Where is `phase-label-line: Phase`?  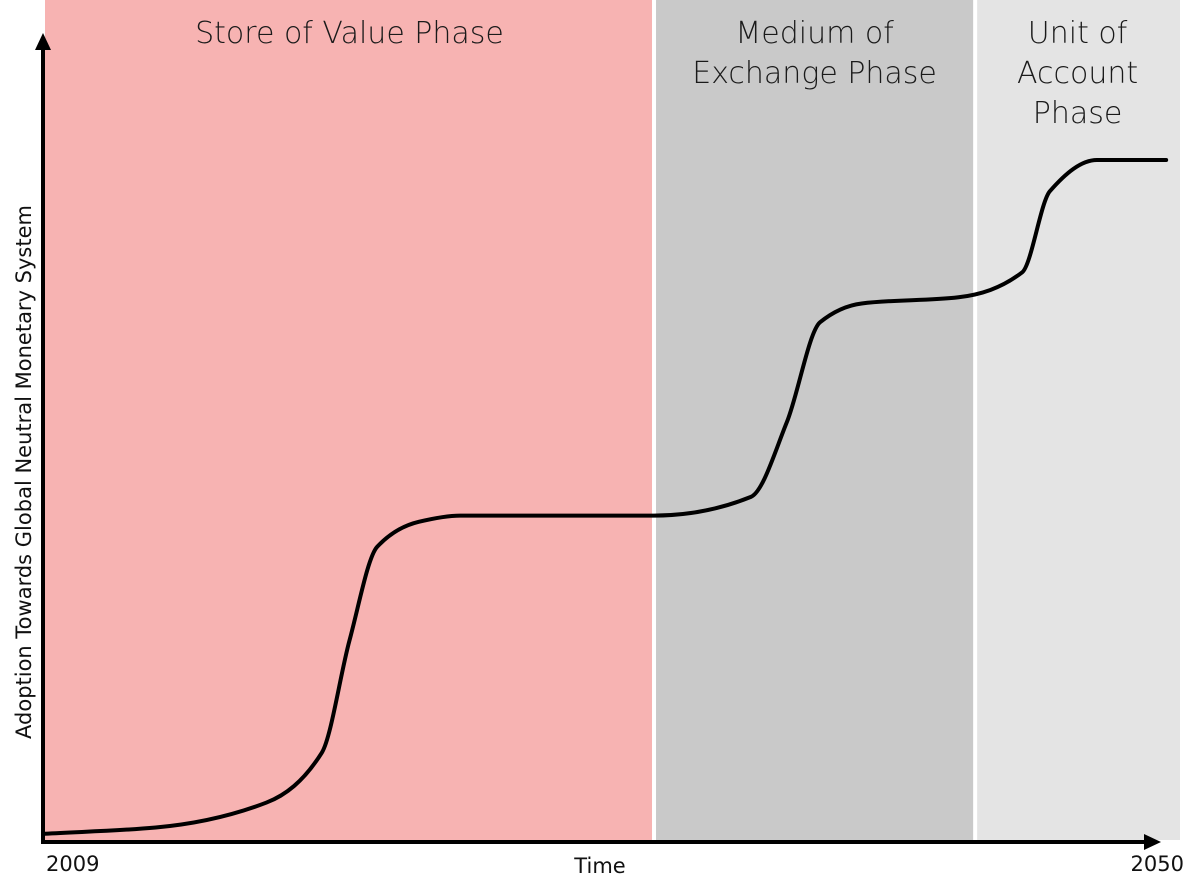
phase-label-line: Phase is located at coordinates (1078, 113).